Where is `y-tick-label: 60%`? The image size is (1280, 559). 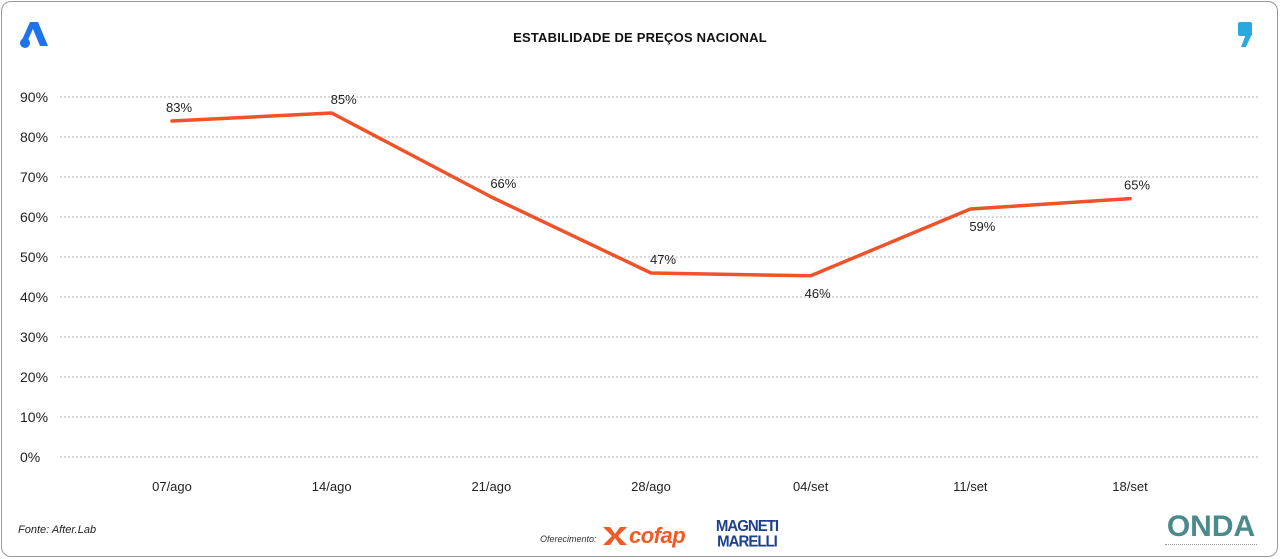
y-tick-label: 60% is located at coordinates (34, 217).